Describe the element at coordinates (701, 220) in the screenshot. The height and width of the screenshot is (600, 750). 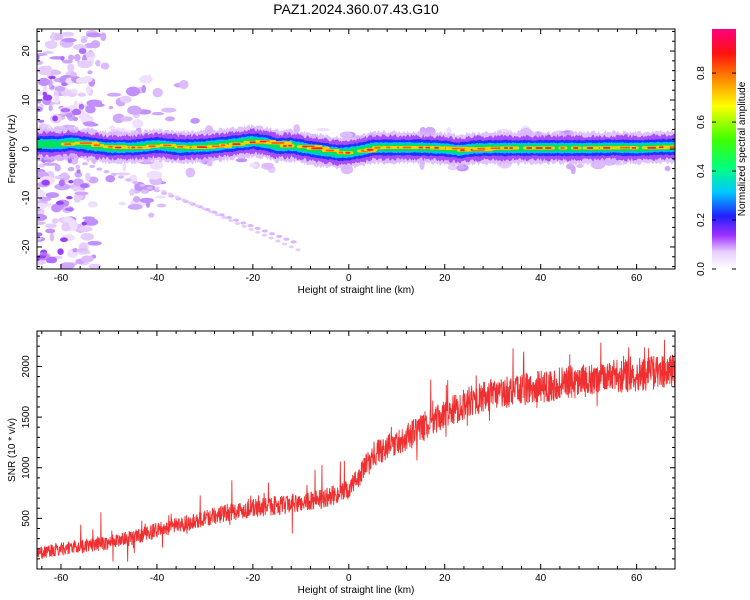
I see `colorbar-tick-label: 0.2` at that location.